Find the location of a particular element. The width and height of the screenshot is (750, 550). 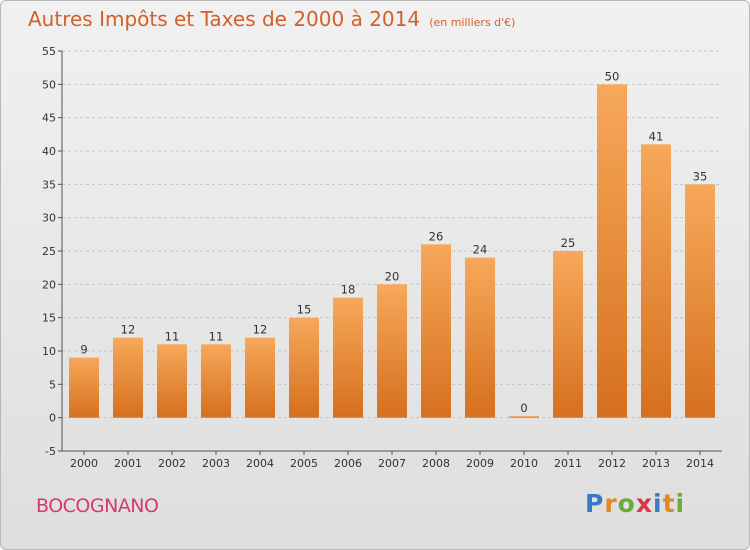

y-tick-label: -5 is located at coordinates (50, 451).